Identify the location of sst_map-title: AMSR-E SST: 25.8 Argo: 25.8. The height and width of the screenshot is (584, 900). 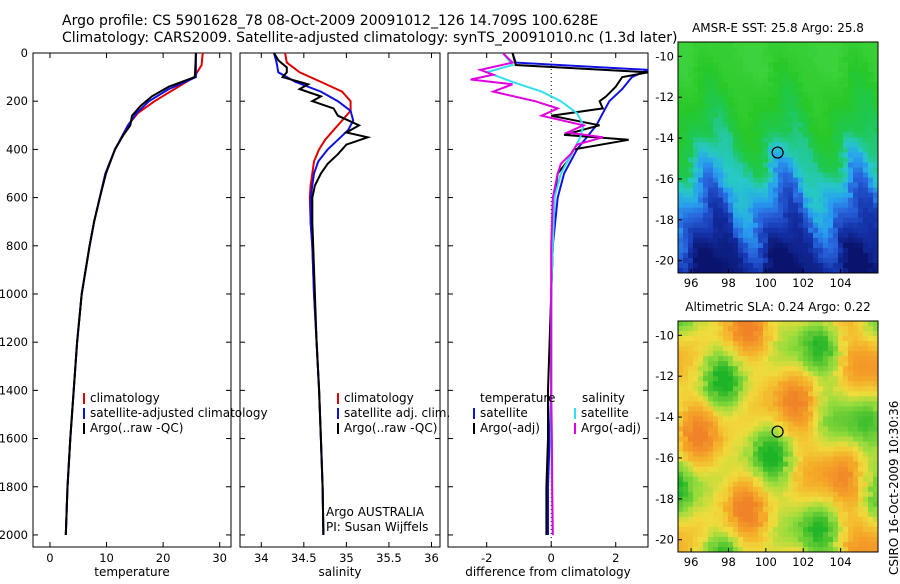
(778, 28).